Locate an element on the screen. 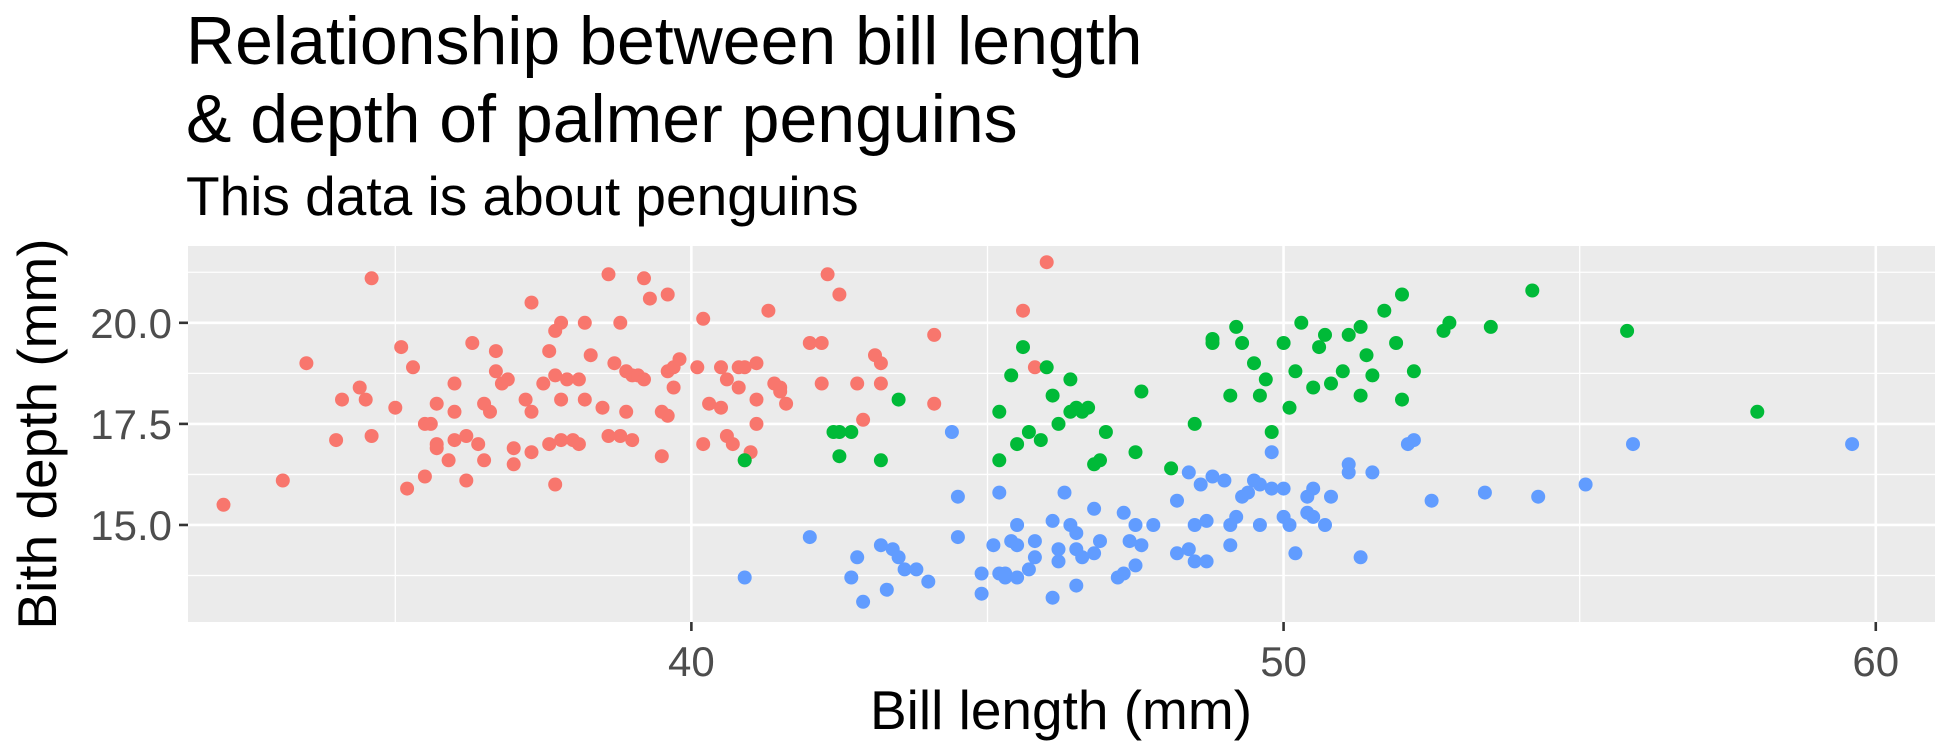 This screenshot has height=756, width=1944. y-axis-title: Bith depth (mm) is located at coordinates (37, 433).